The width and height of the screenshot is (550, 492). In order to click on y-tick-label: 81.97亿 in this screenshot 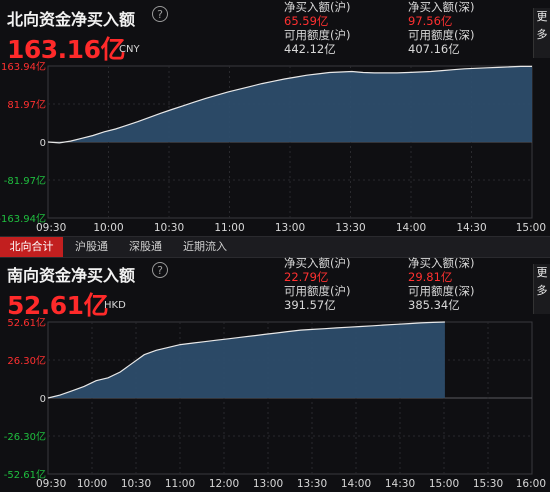, I will do `click(26, 104)`.